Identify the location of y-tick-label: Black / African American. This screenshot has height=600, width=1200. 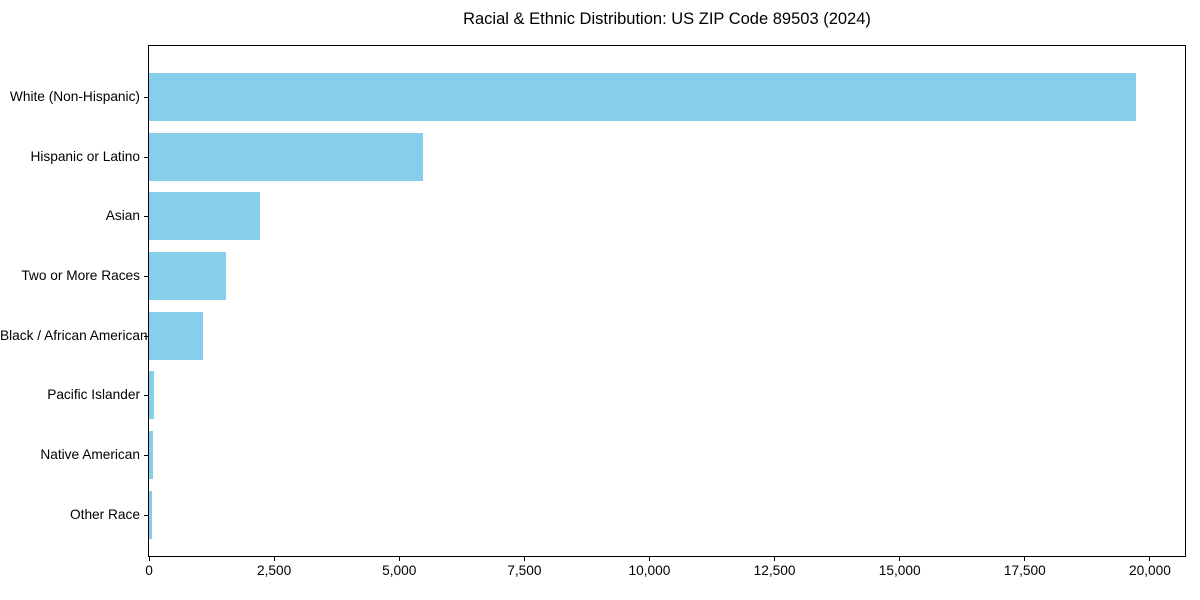
(74, 335).